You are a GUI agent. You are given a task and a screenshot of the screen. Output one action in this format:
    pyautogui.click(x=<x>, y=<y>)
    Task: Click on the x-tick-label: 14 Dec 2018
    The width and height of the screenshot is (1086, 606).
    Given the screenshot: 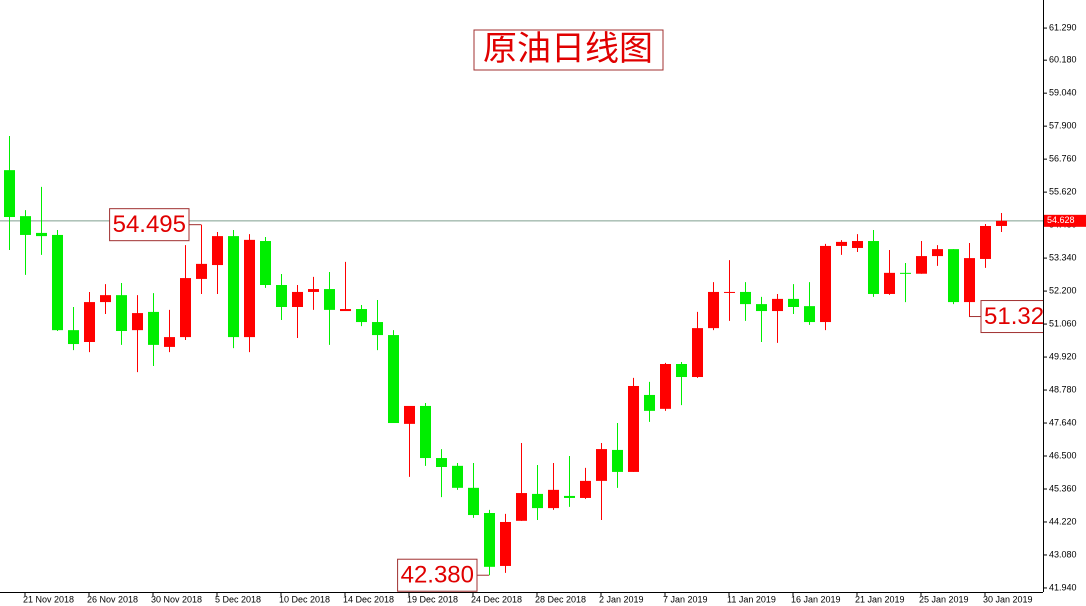 What is the action you would take?
    pyautogui.click(x=368, y=599)
    